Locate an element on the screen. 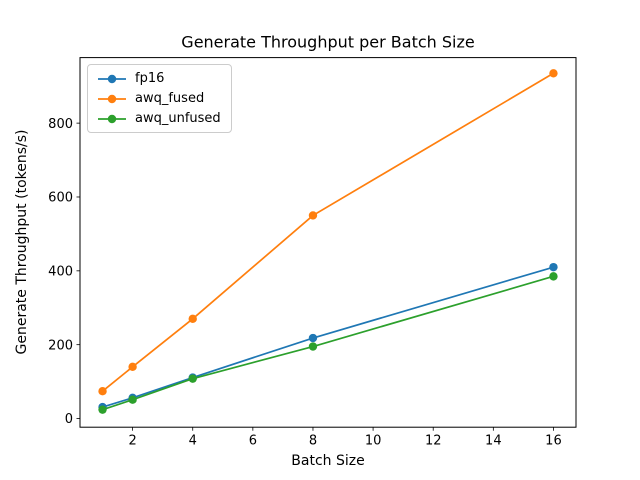  x-tick-label: 8 is located at coordinates (313, 441).